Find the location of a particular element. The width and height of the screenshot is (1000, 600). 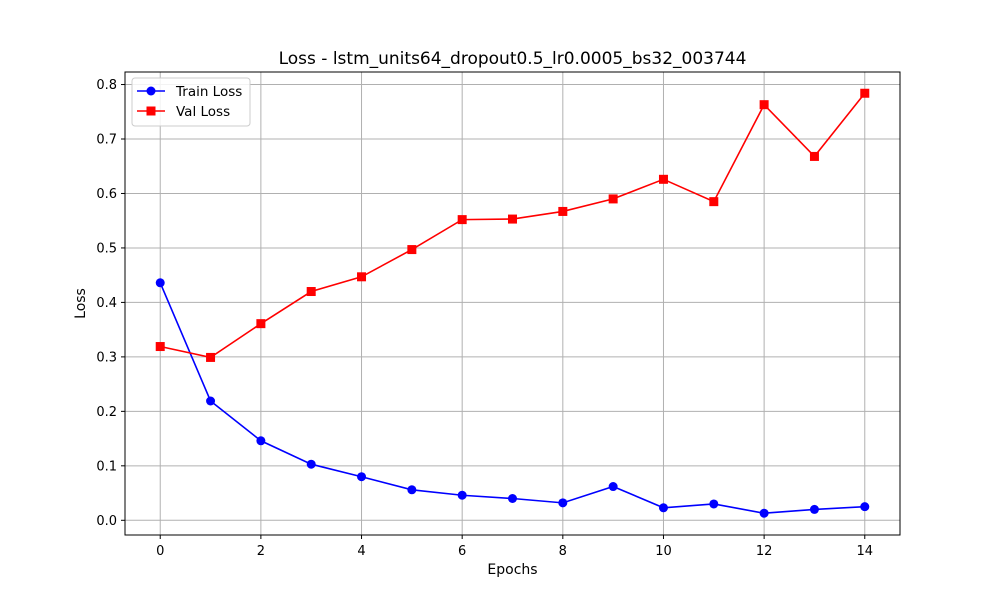

y-tick-label: 0.3 is located at coordinates (106, 357).